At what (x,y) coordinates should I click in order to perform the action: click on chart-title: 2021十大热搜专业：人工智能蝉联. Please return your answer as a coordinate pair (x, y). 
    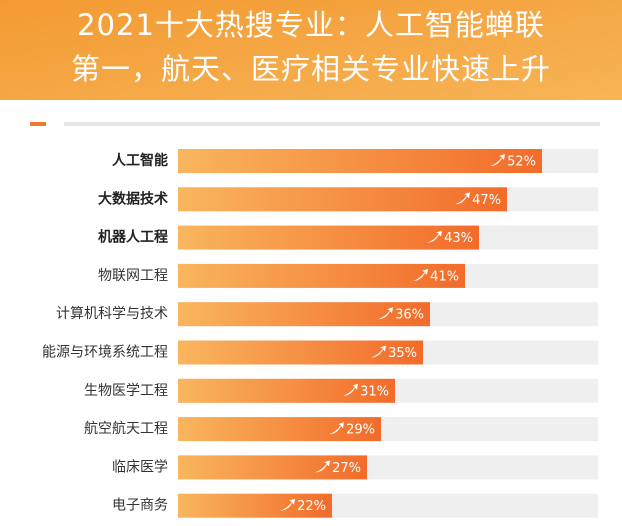
    Looking at the image, I should click on (311, 25).